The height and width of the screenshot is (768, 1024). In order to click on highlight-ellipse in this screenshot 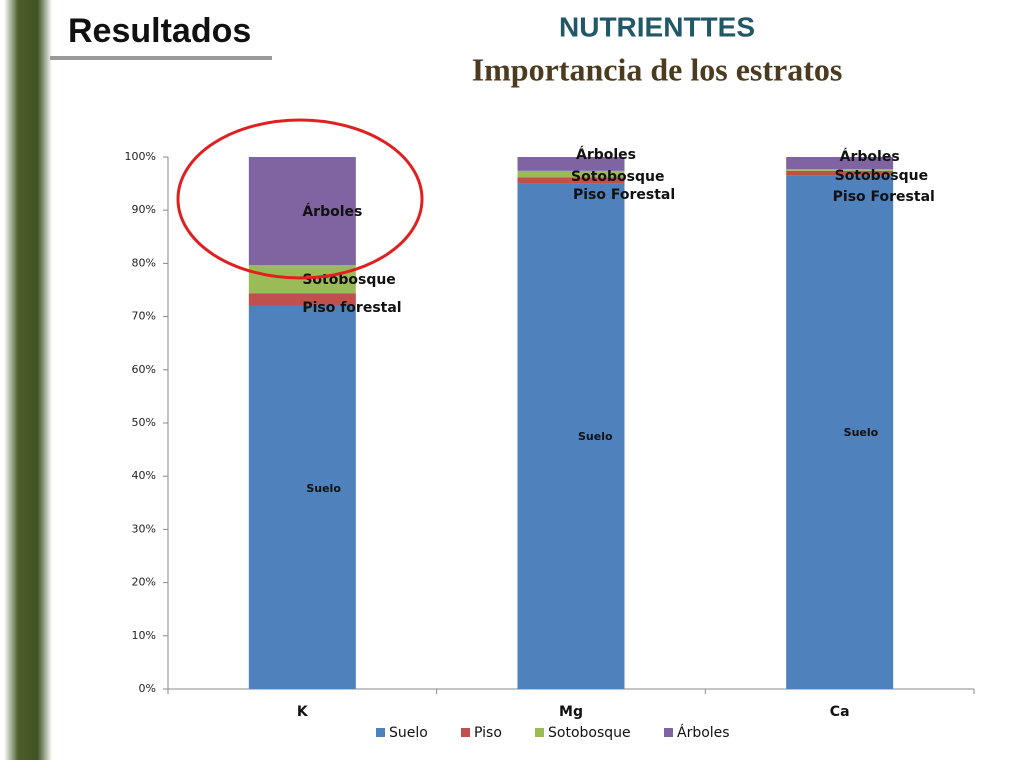, I will do `click(300, 199)`.